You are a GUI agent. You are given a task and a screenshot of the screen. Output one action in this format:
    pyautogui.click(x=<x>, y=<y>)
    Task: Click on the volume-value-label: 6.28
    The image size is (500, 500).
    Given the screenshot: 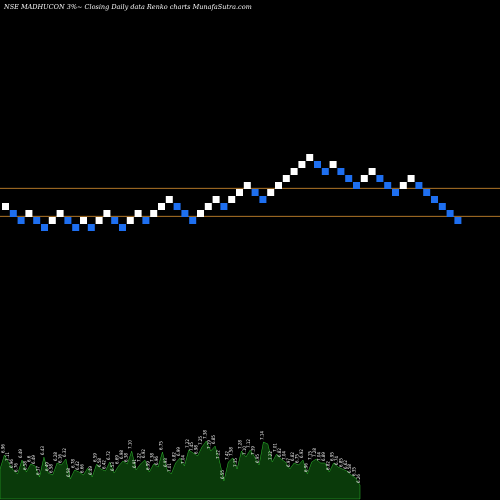 What is the action you would take?
    pyautogui.click(x=55, y=456)
    